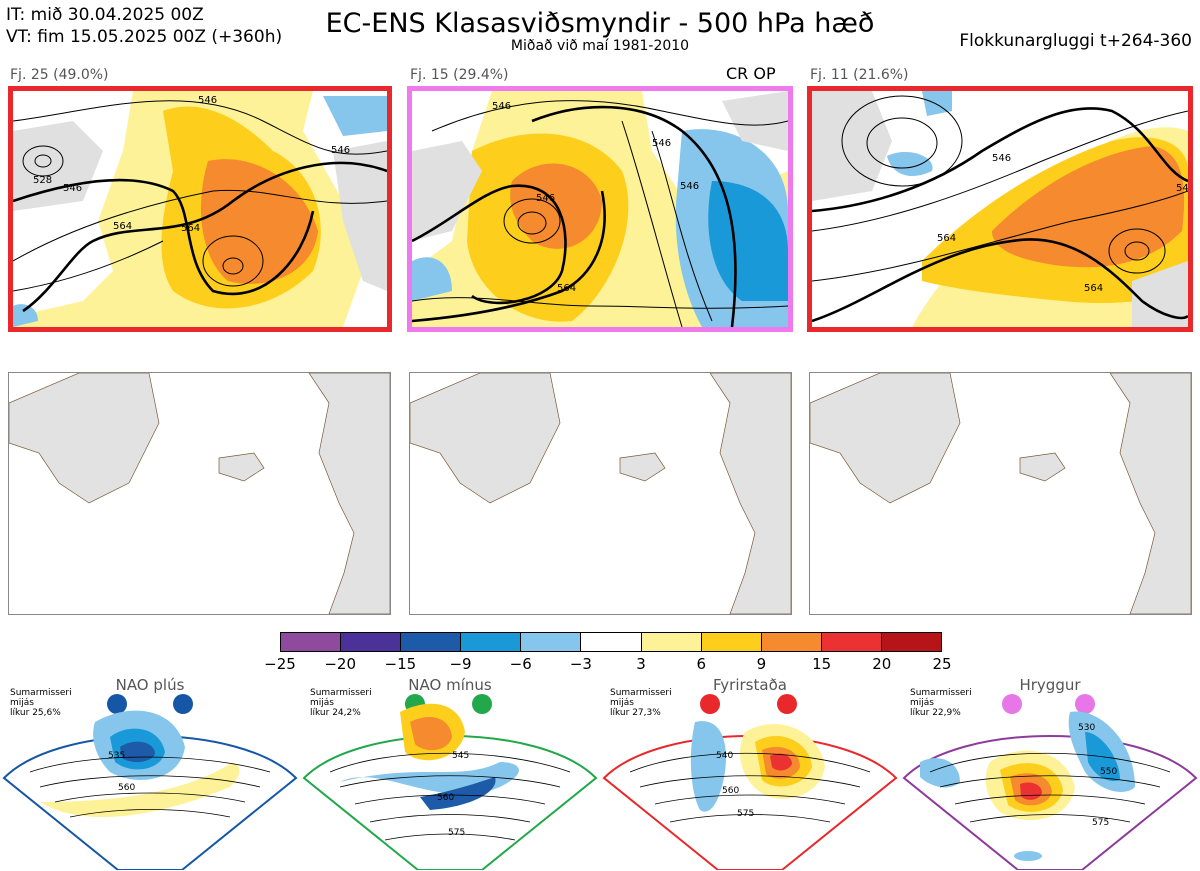 This screenshot has height=871, width=1200. I want to click on colorbar-tick-label: 15, so click(822, 664).